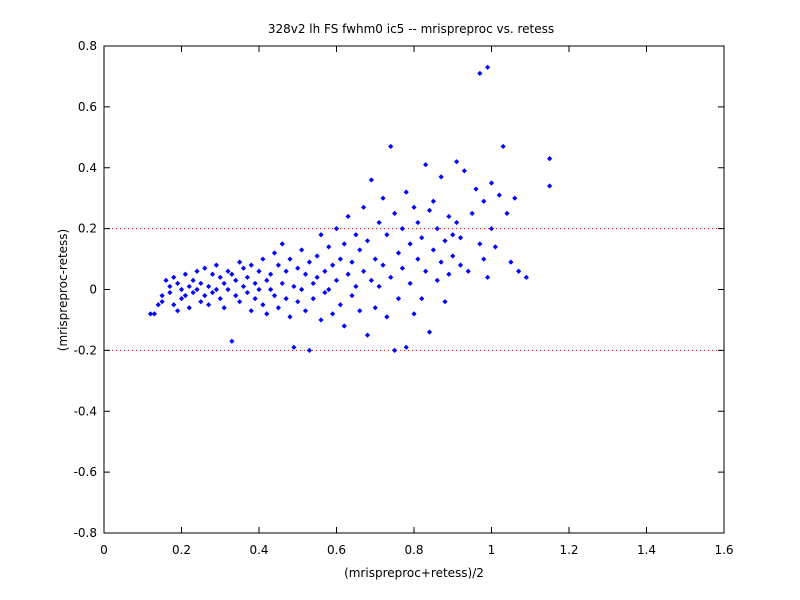  What do you see at coordinates (492, 550) in the screenshot?
I see `x-tick-label: 1` at bounding box center [492, 550].